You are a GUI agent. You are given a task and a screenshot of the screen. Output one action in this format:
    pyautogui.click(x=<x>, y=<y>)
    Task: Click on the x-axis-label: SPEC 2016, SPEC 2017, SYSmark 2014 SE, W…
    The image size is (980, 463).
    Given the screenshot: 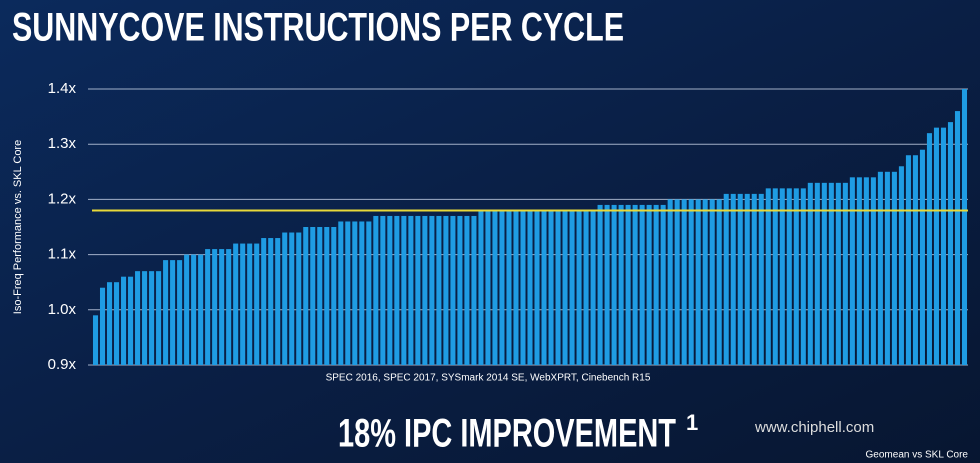 What is the action you would take?
    pyautogui.click(x=488, y=378)
    